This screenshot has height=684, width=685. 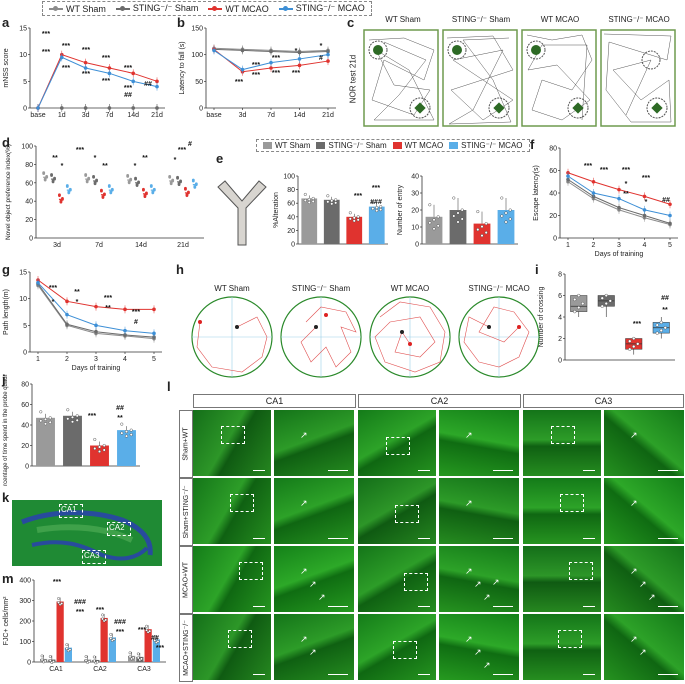 What do you see at coordinates (157, 115) in the screenshot?
I see `x-tick-label: 21d` at bounding box center [157, 115].